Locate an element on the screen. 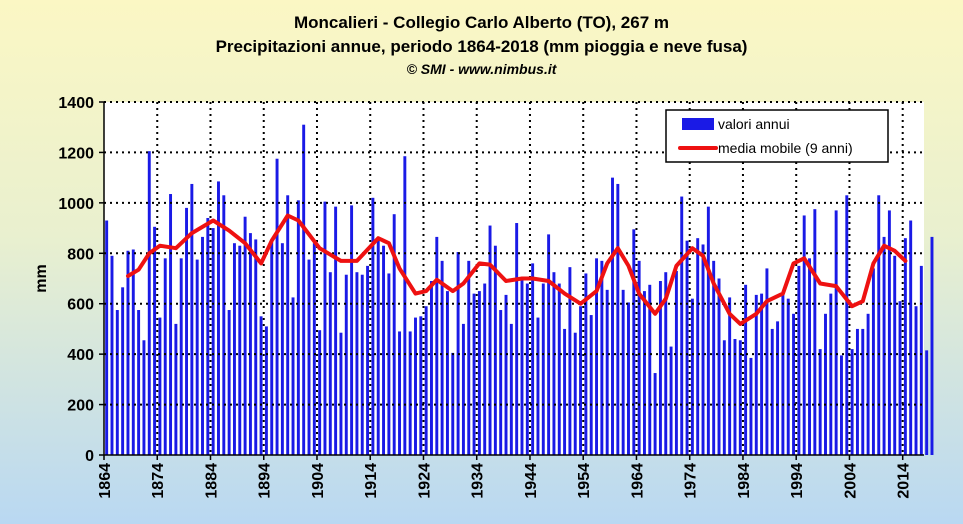 The image size is (963, 524). x-tick-label: 1914 is located at coordinates (371, 481).